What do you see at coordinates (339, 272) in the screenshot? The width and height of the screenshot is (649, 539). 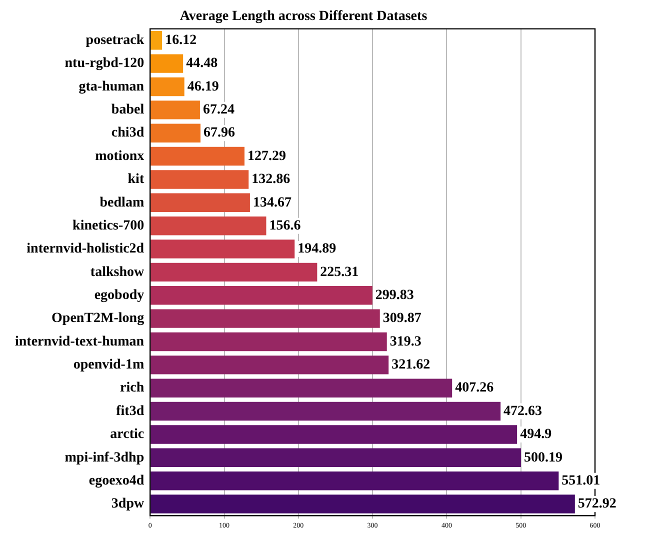 I see `data-label: 225.31` at bounding box center [339, 272].